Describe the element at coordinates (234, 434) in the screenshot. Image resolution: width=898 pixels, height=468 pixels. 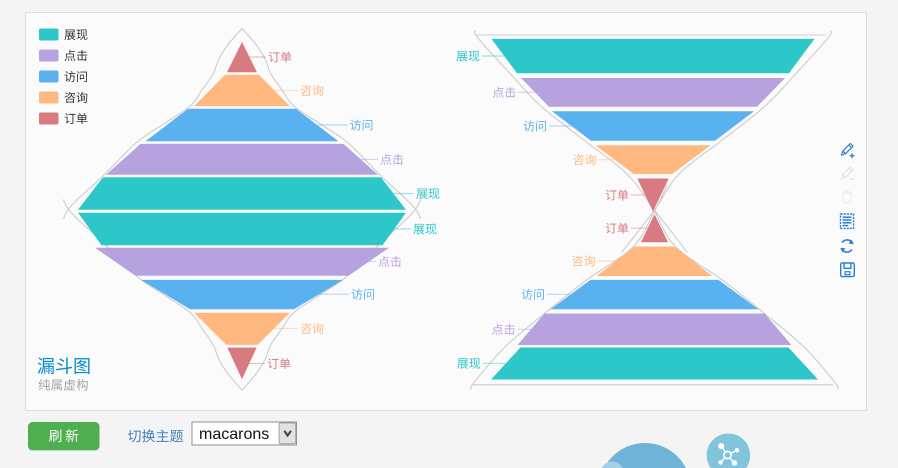
I see `svg-text: macarons` at that location.